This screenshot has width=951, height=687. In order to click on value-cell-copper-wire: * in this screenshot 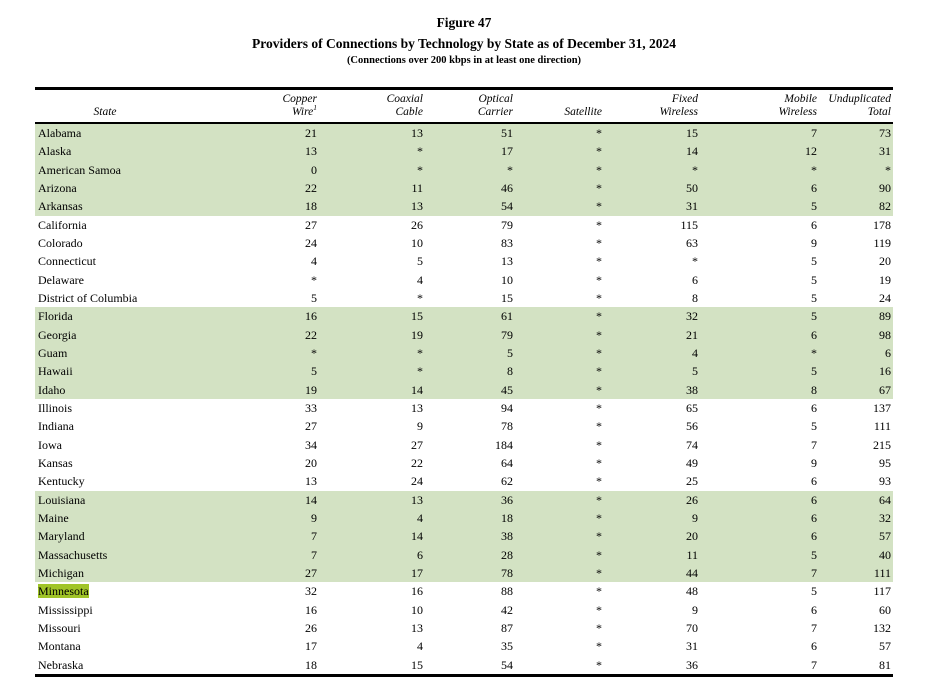, I will do `click(314, 279)`.